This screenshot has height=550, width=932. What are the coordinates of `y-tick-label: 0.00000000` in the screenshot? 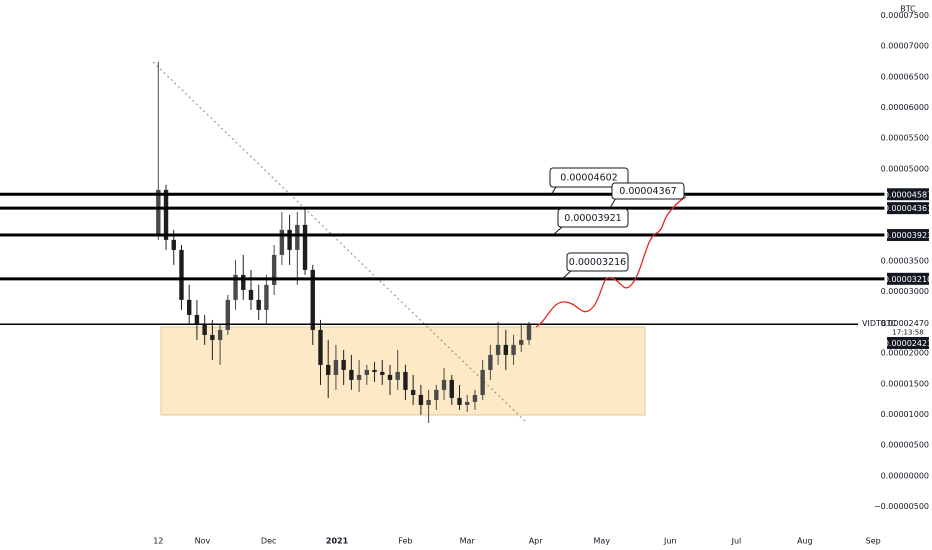 It's located at (905, 475).